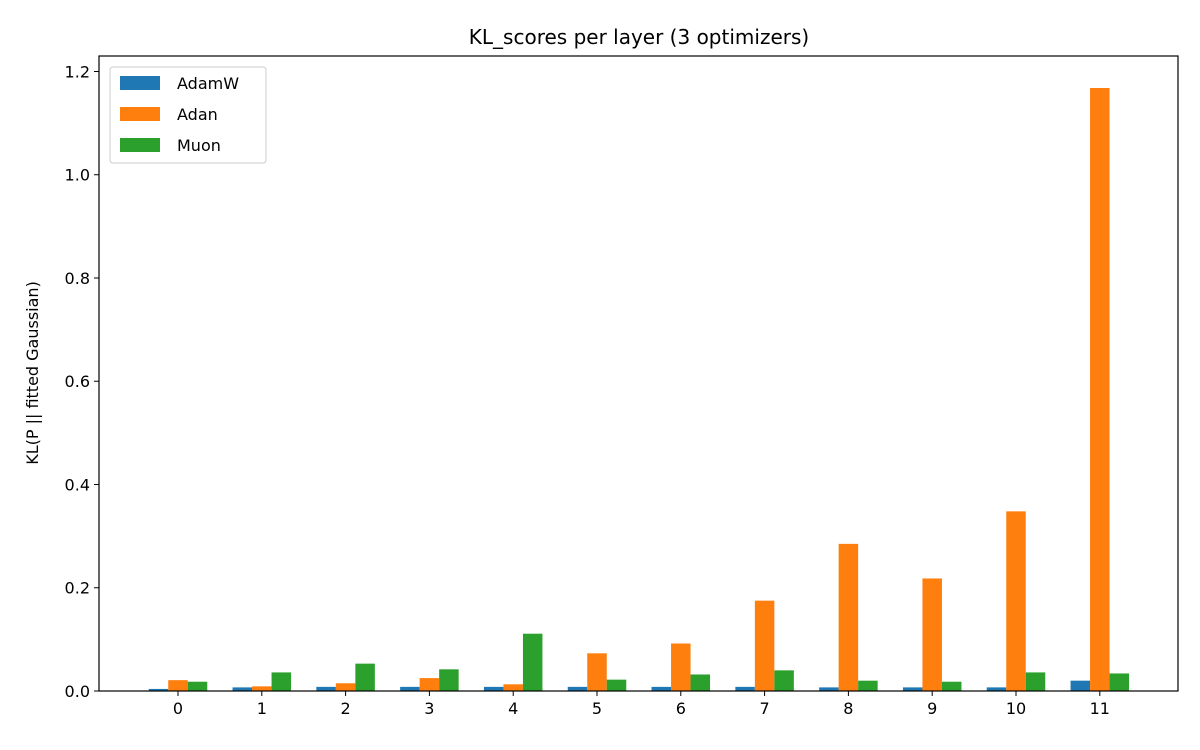 This screenshot has width=1200, height=750. Describe the element at coordinates (140, 145) in the screenshot. I see `legend-swatch-muon` at that location.